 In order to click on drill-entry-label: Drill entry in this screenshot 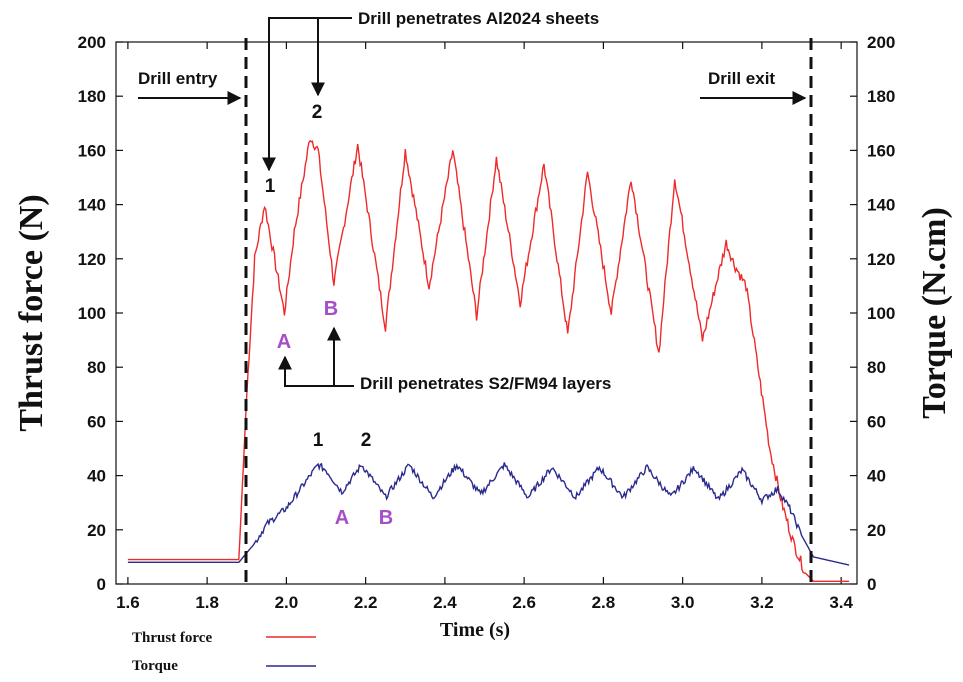, I will do `click(178, 78)`.